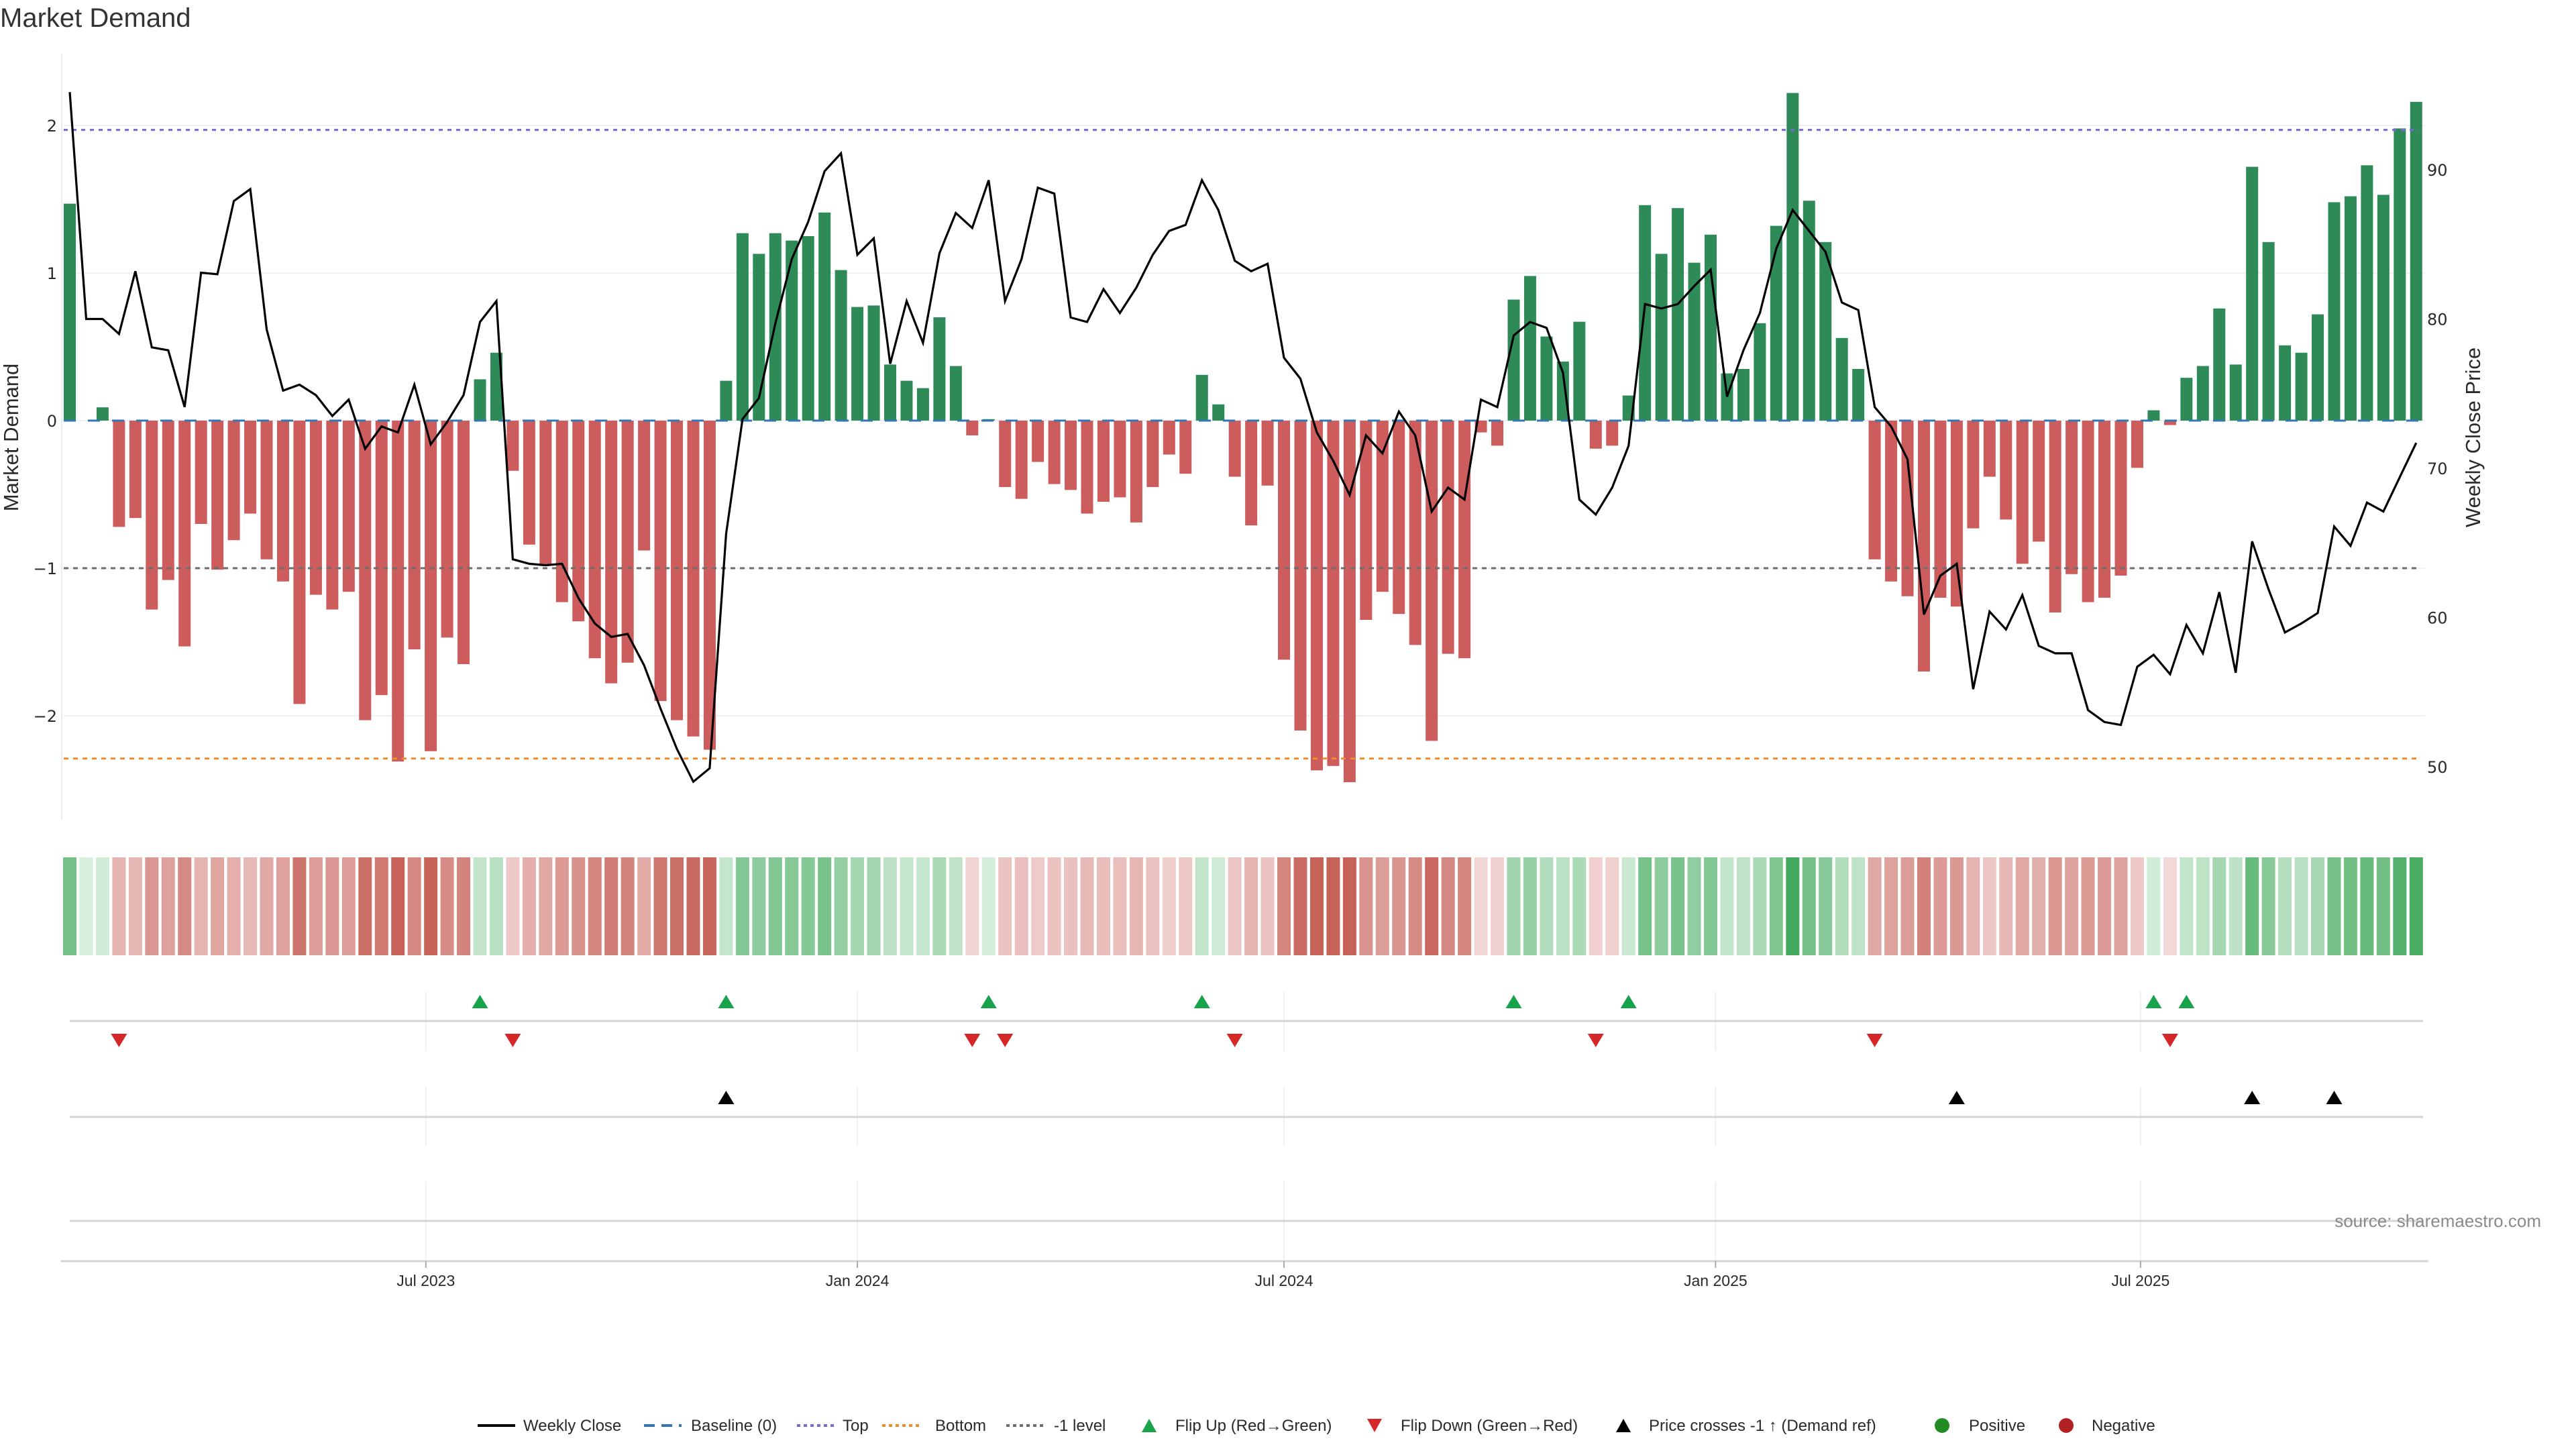 Image resolution: width=2576 pixels, height=1449 pixels. Describe the element at coordinates (52, 126) in the screenshot. I see `demand-tick-label: 2` at that location.